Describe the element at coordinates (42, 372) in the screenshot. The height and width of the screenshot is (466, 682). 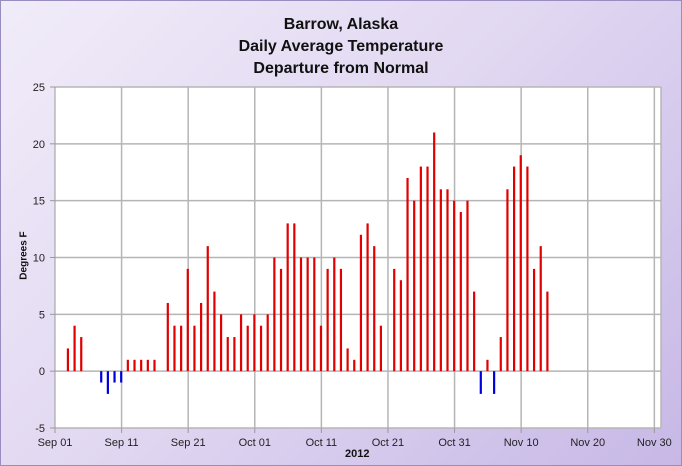
I see `y-tick-label: 0` at that location.